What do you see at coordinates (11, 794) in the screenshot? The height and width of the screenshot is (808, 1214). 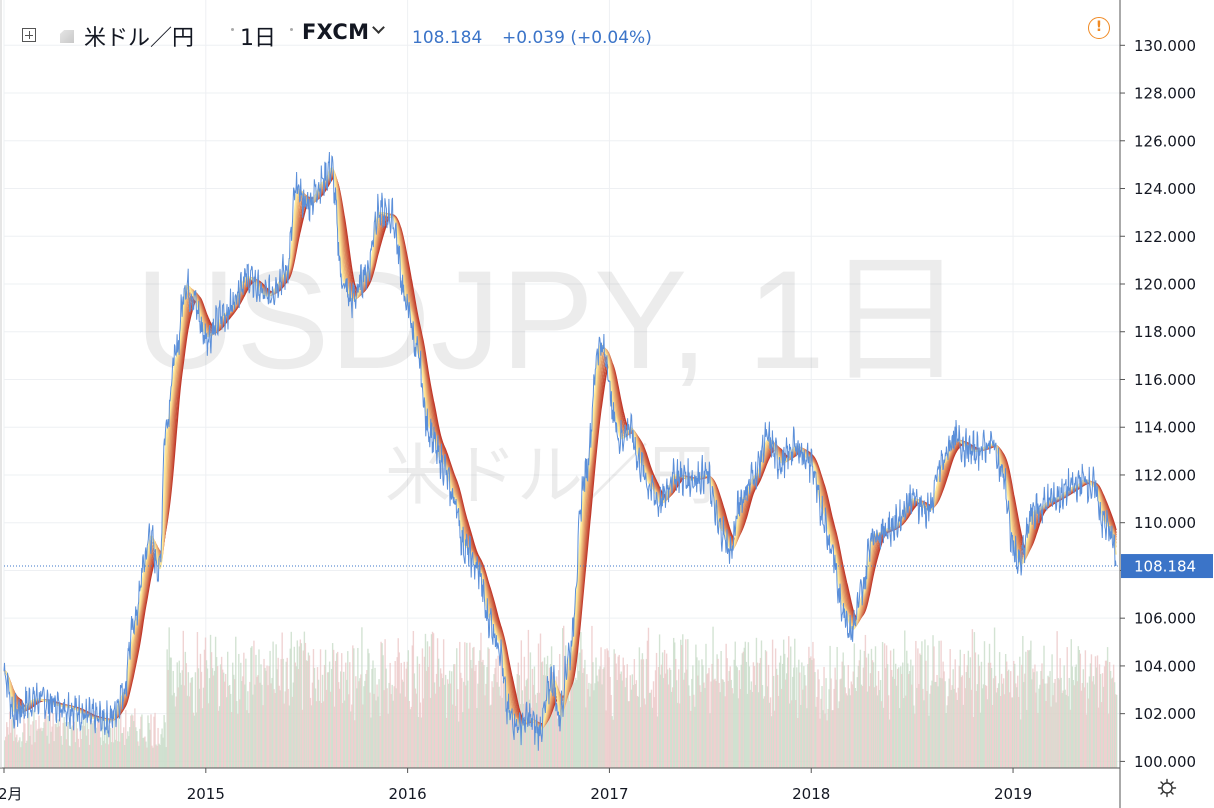 I see `x-tick-label: 2月` at bounding box center [11, 794].